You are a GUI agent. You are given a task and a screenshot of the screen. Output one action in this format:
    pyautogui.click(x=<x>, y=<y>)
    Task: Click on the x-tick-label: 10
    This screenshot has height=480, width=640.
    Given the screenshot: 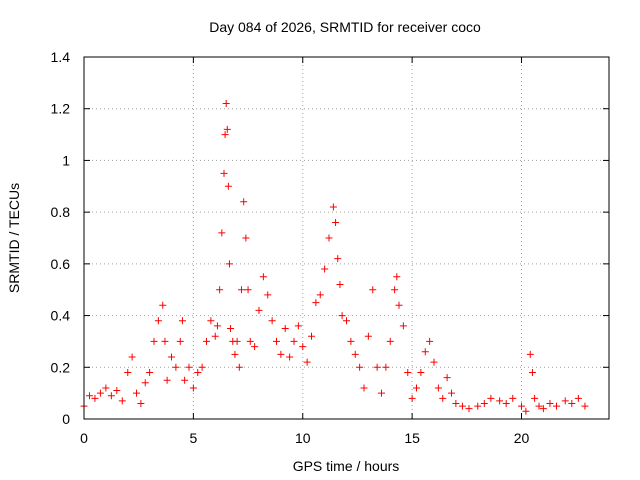 What is the action you would take?
    pyautogui.click(x=303, y=438)
    